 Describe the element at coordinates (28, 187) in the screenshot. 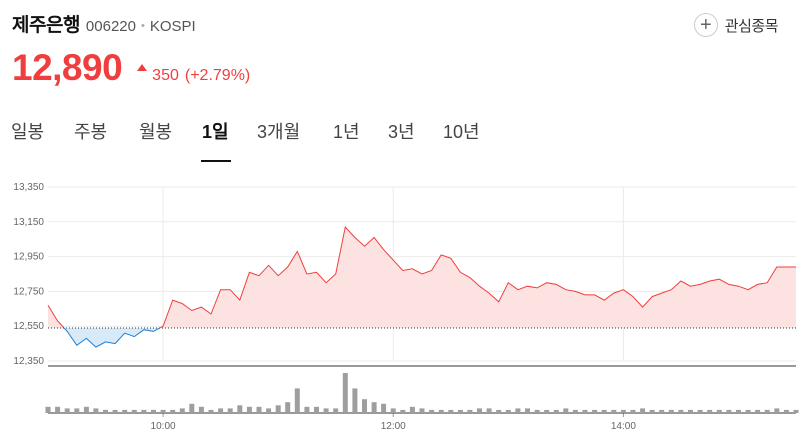

I see `y-tick-label: 13,350` at that location.